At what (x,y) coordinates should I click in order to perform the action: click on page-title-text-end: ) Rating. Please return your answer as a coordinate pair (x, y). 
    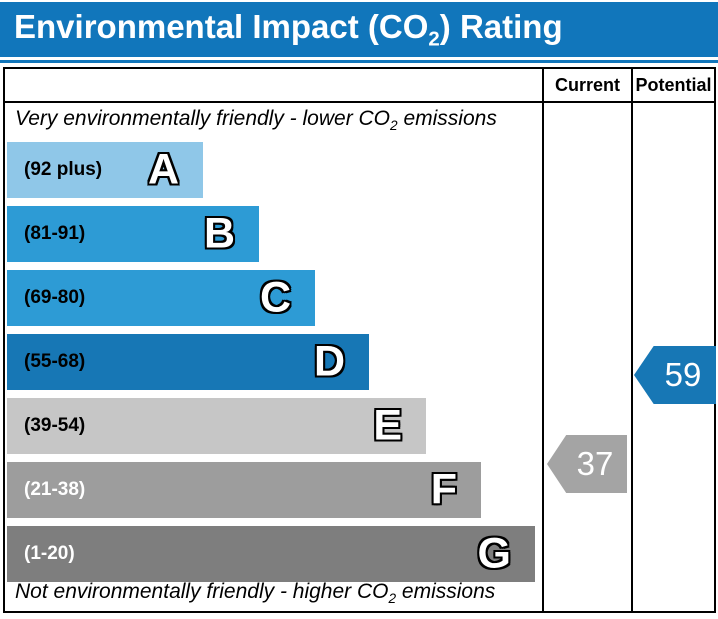
    Looking at the image, I should click on (501, 26).